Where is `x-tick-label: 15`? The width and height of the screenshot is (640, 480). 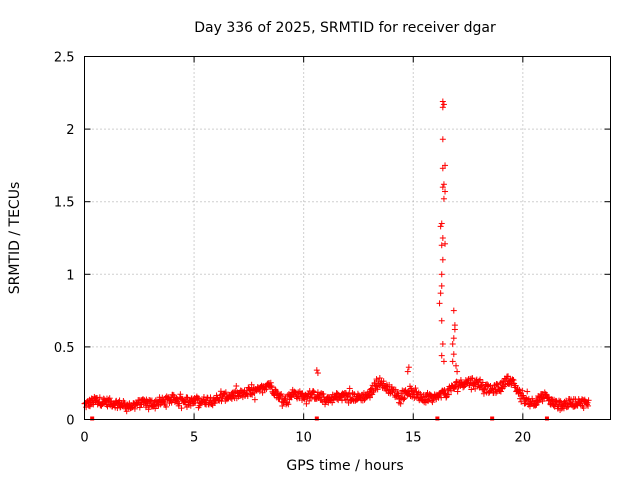 x-tick-label: 15 is located at coordinates (413, 438).